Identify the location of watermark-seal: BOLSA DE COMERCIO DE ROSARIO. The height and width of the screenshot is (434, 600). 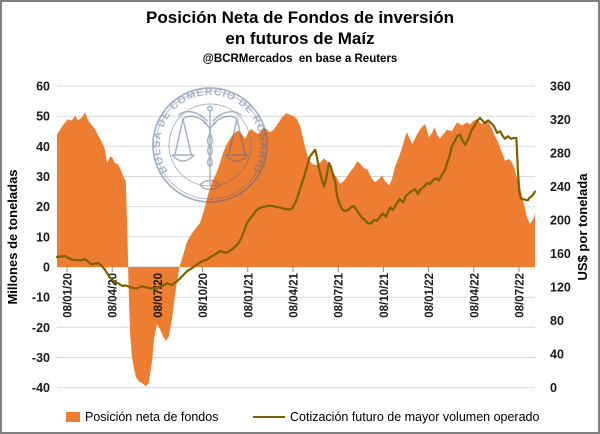
(210, 145).